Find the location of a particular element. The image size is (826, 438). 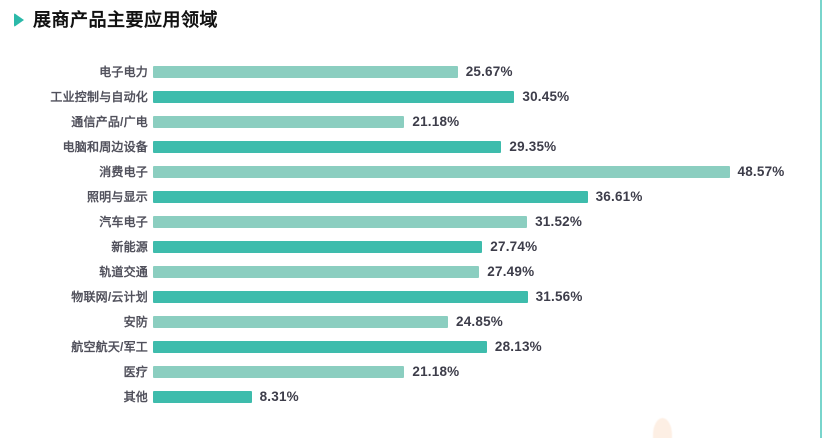

category-label: 安防 is located at coordinates (135, 322).